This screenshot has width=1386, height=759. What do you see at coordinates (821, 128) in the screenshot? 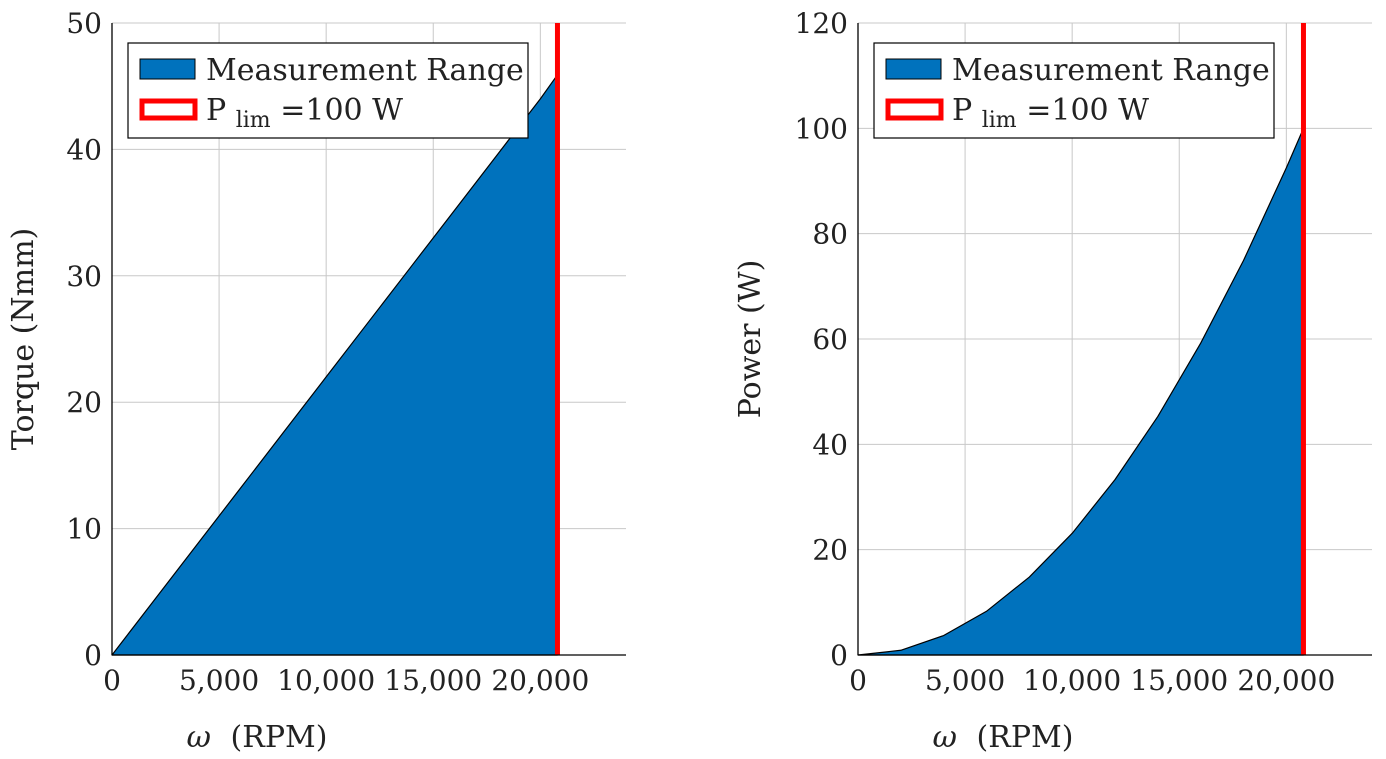
I see `y-tick-label: 100` at bounding box center [821, 128].